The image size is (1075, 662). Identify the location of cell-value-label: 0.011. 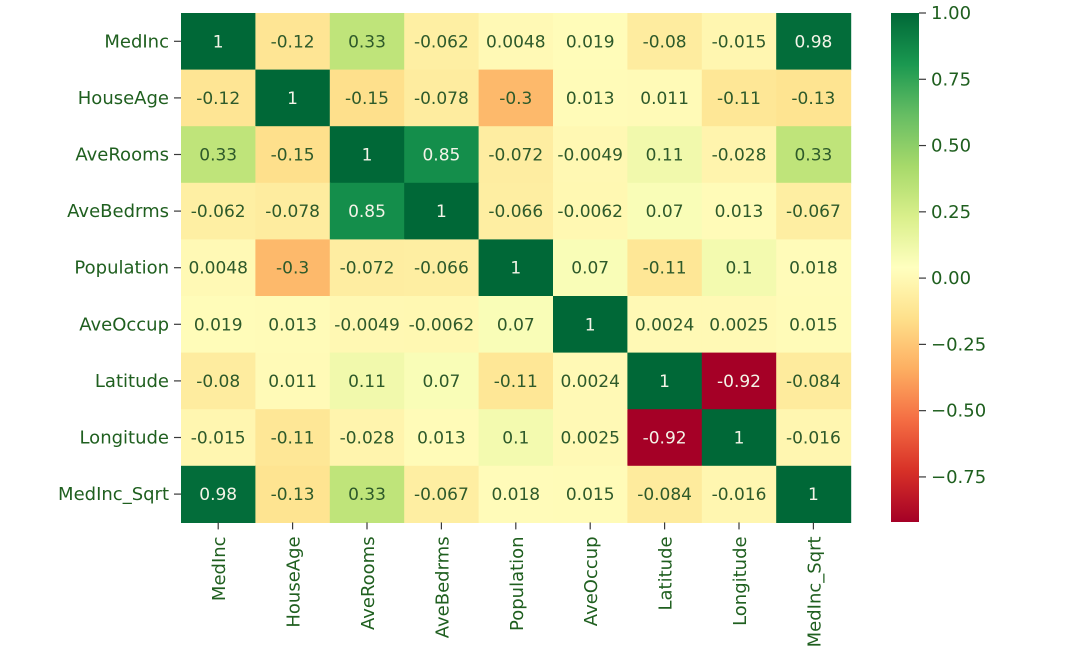
(292, 382).